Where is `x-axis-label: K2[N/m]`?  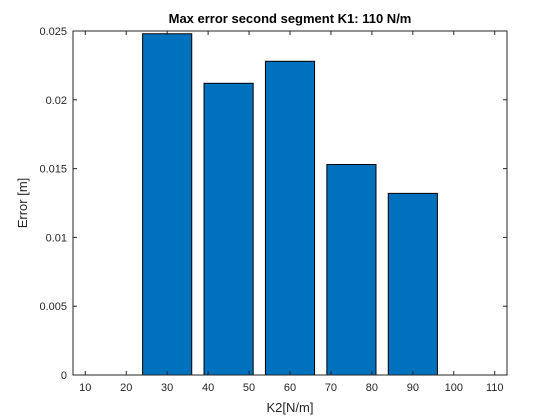
x-axis-label: K2[N/m] is located at coordinates (290, 407).